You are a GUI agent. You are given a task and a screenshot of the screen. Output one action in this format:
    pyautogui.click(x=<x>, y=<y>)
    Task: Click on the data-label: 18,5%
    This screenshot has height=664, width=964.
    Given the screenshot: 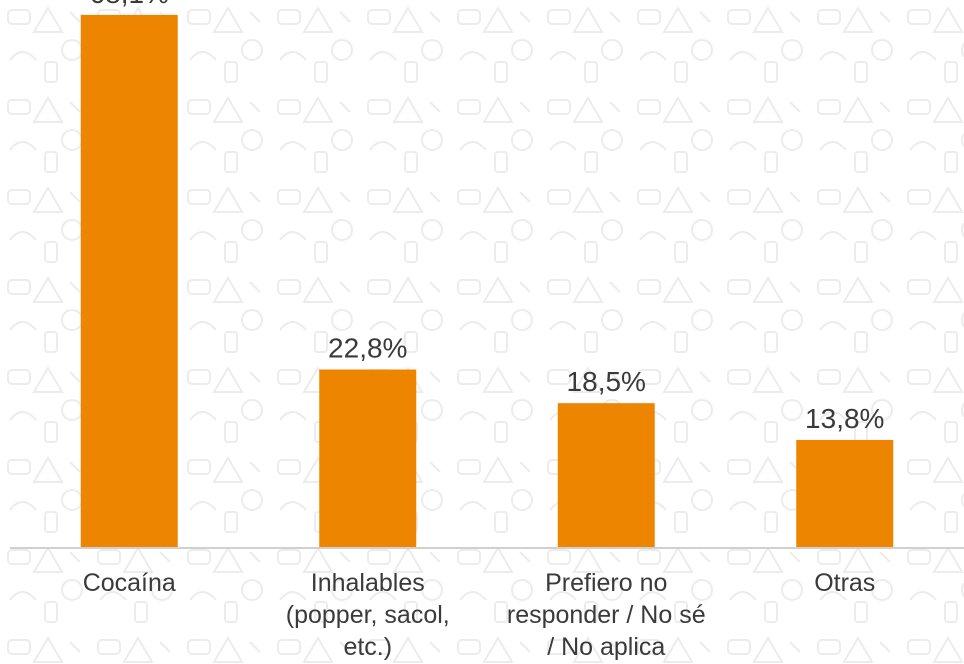 What is the action you would take?
    pyautogui.click(x=606, y=381)
    